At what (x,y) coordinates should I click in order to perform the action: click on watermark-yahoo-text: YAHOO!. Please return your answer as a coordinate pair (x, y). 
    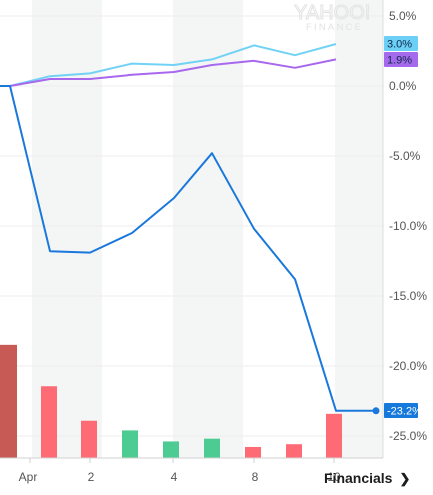
    Looking at the image, I should click on (332, 13).